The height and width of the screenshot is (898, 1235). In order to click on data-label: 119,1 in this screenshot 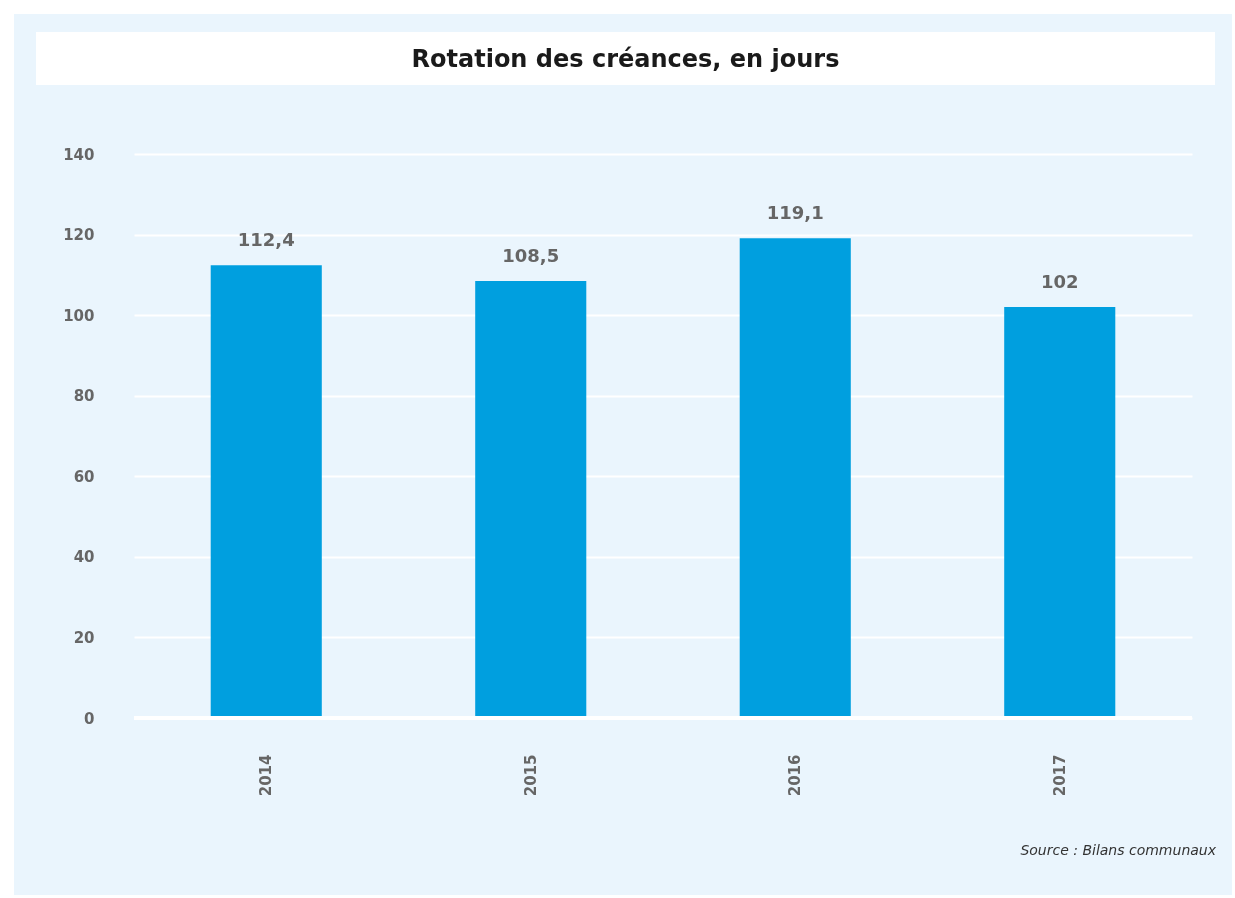, I will do `click(795, 213)`.